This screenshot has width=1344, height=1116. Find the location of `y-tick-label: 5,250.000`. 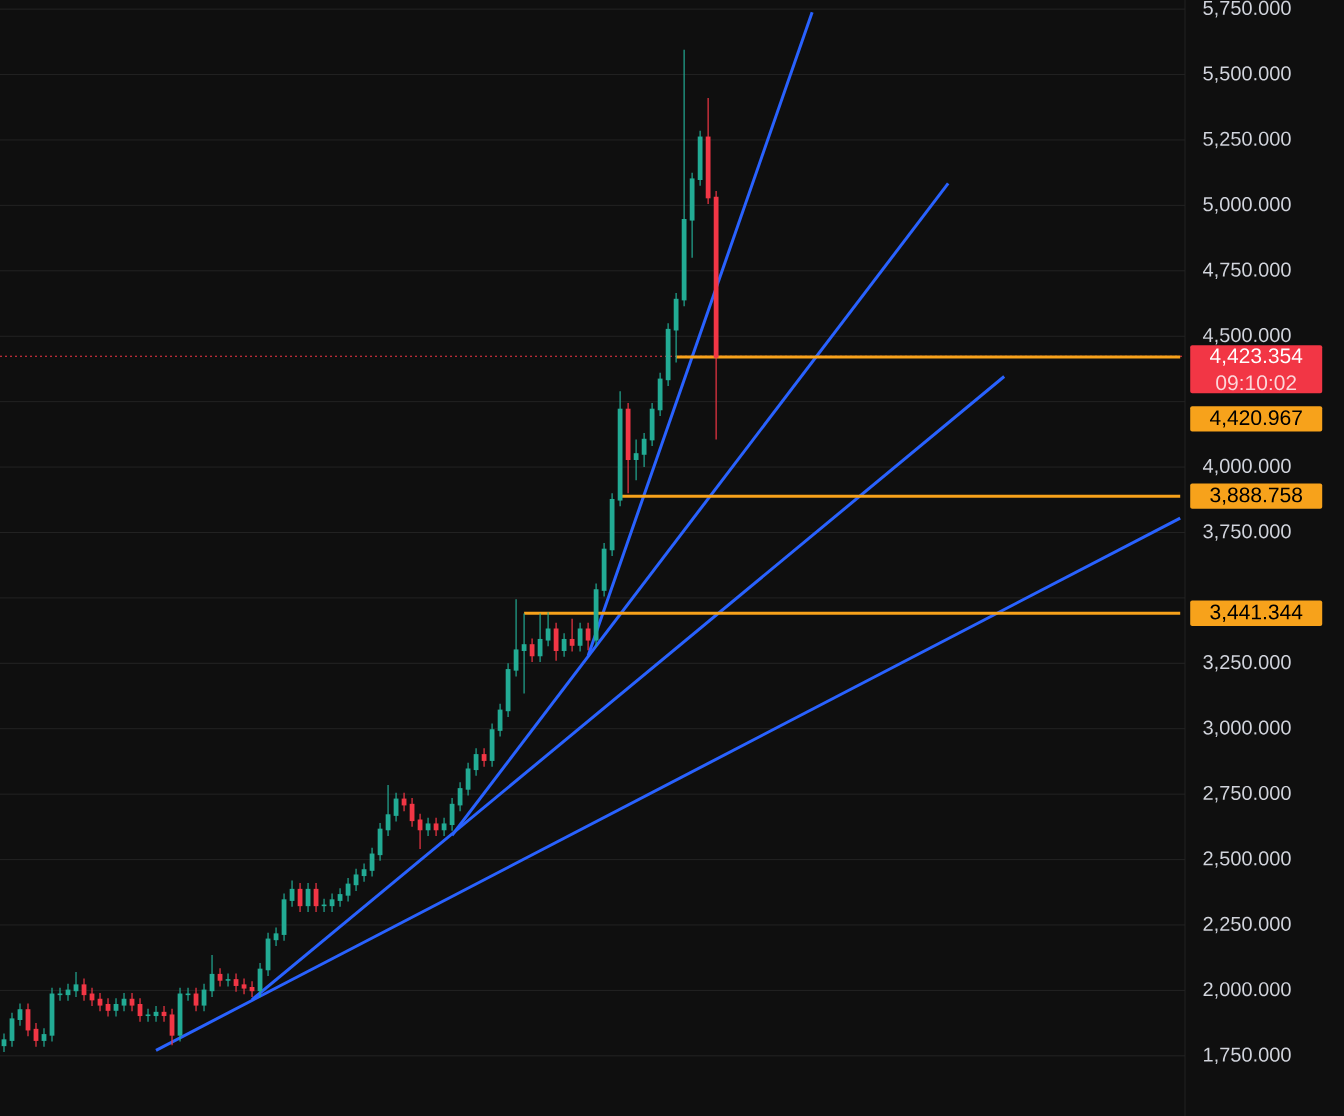

y-tick-label: 5,250.000 is located at coordinates (1247, 140).